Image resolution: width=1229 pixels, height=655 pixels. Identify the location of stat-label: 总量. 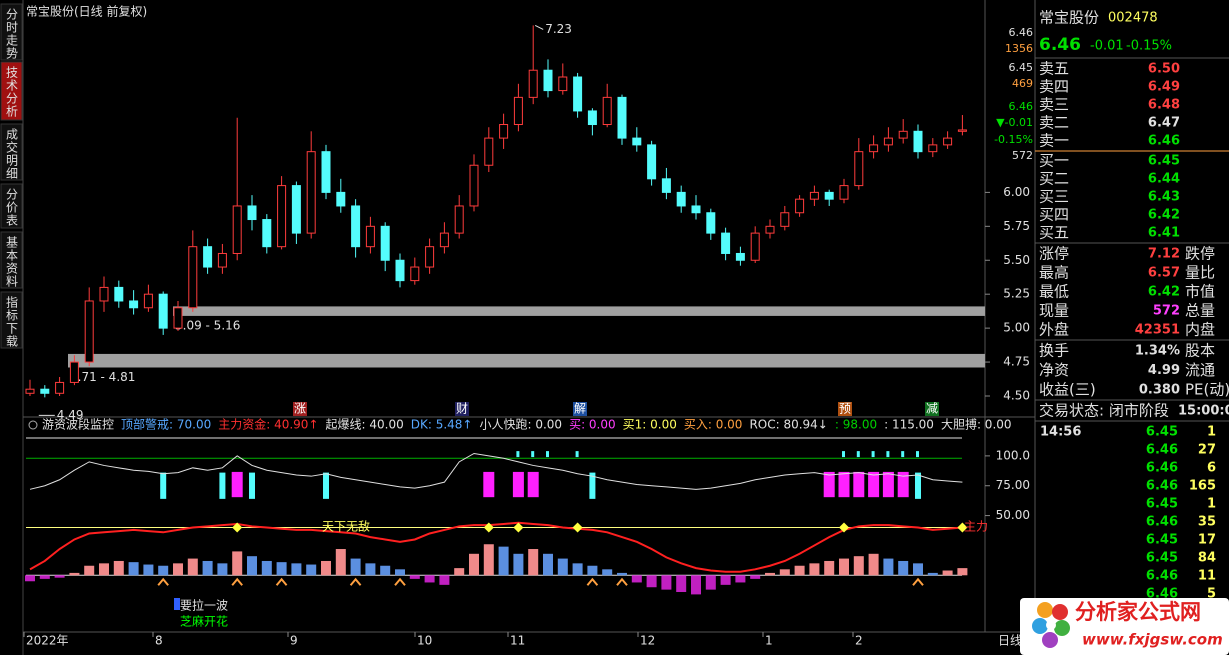
(1200, 311).